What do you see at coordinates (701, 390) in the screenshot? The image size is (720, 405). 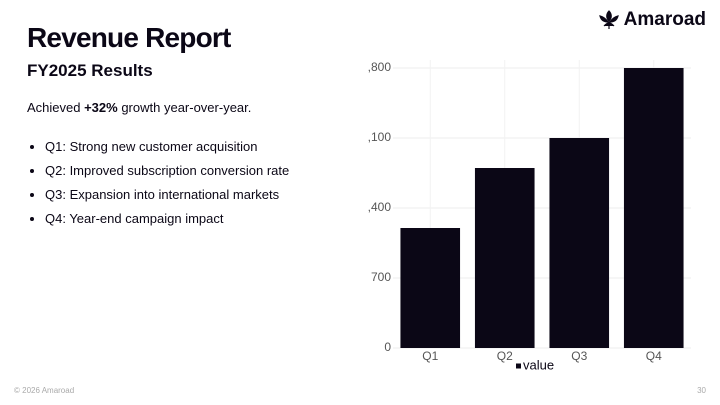 I see `page-number: 30` at bounding box center [701, 390].